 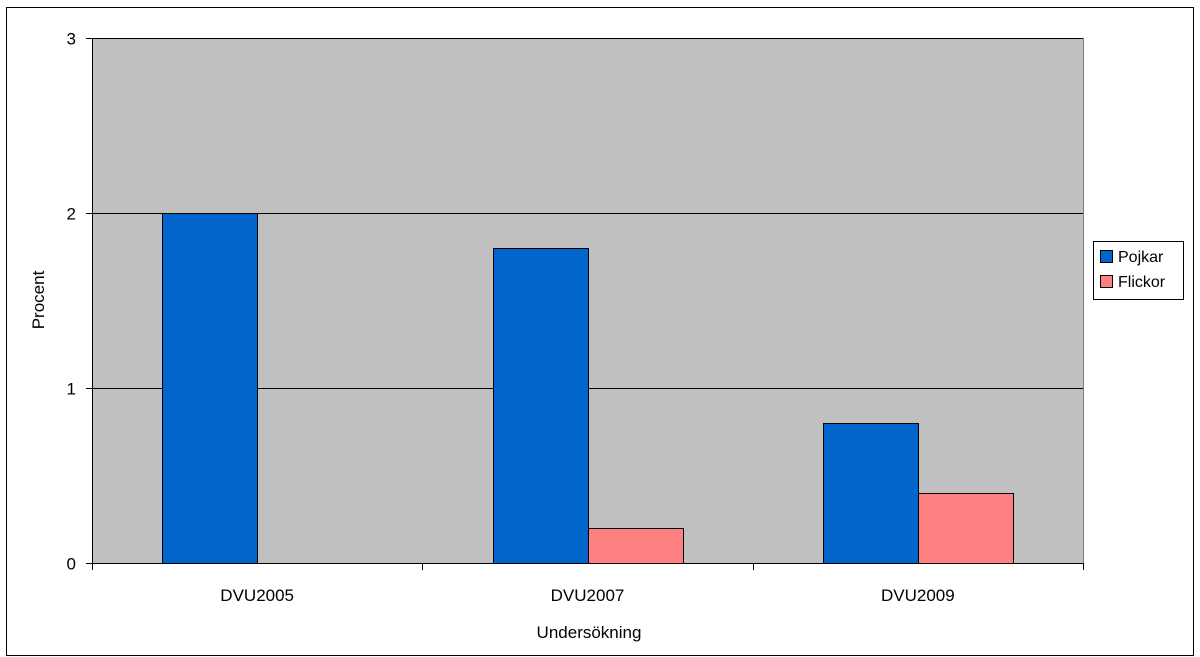 I want to click on legend-label-flickor: Flickor, so click(x=1142, y=282).